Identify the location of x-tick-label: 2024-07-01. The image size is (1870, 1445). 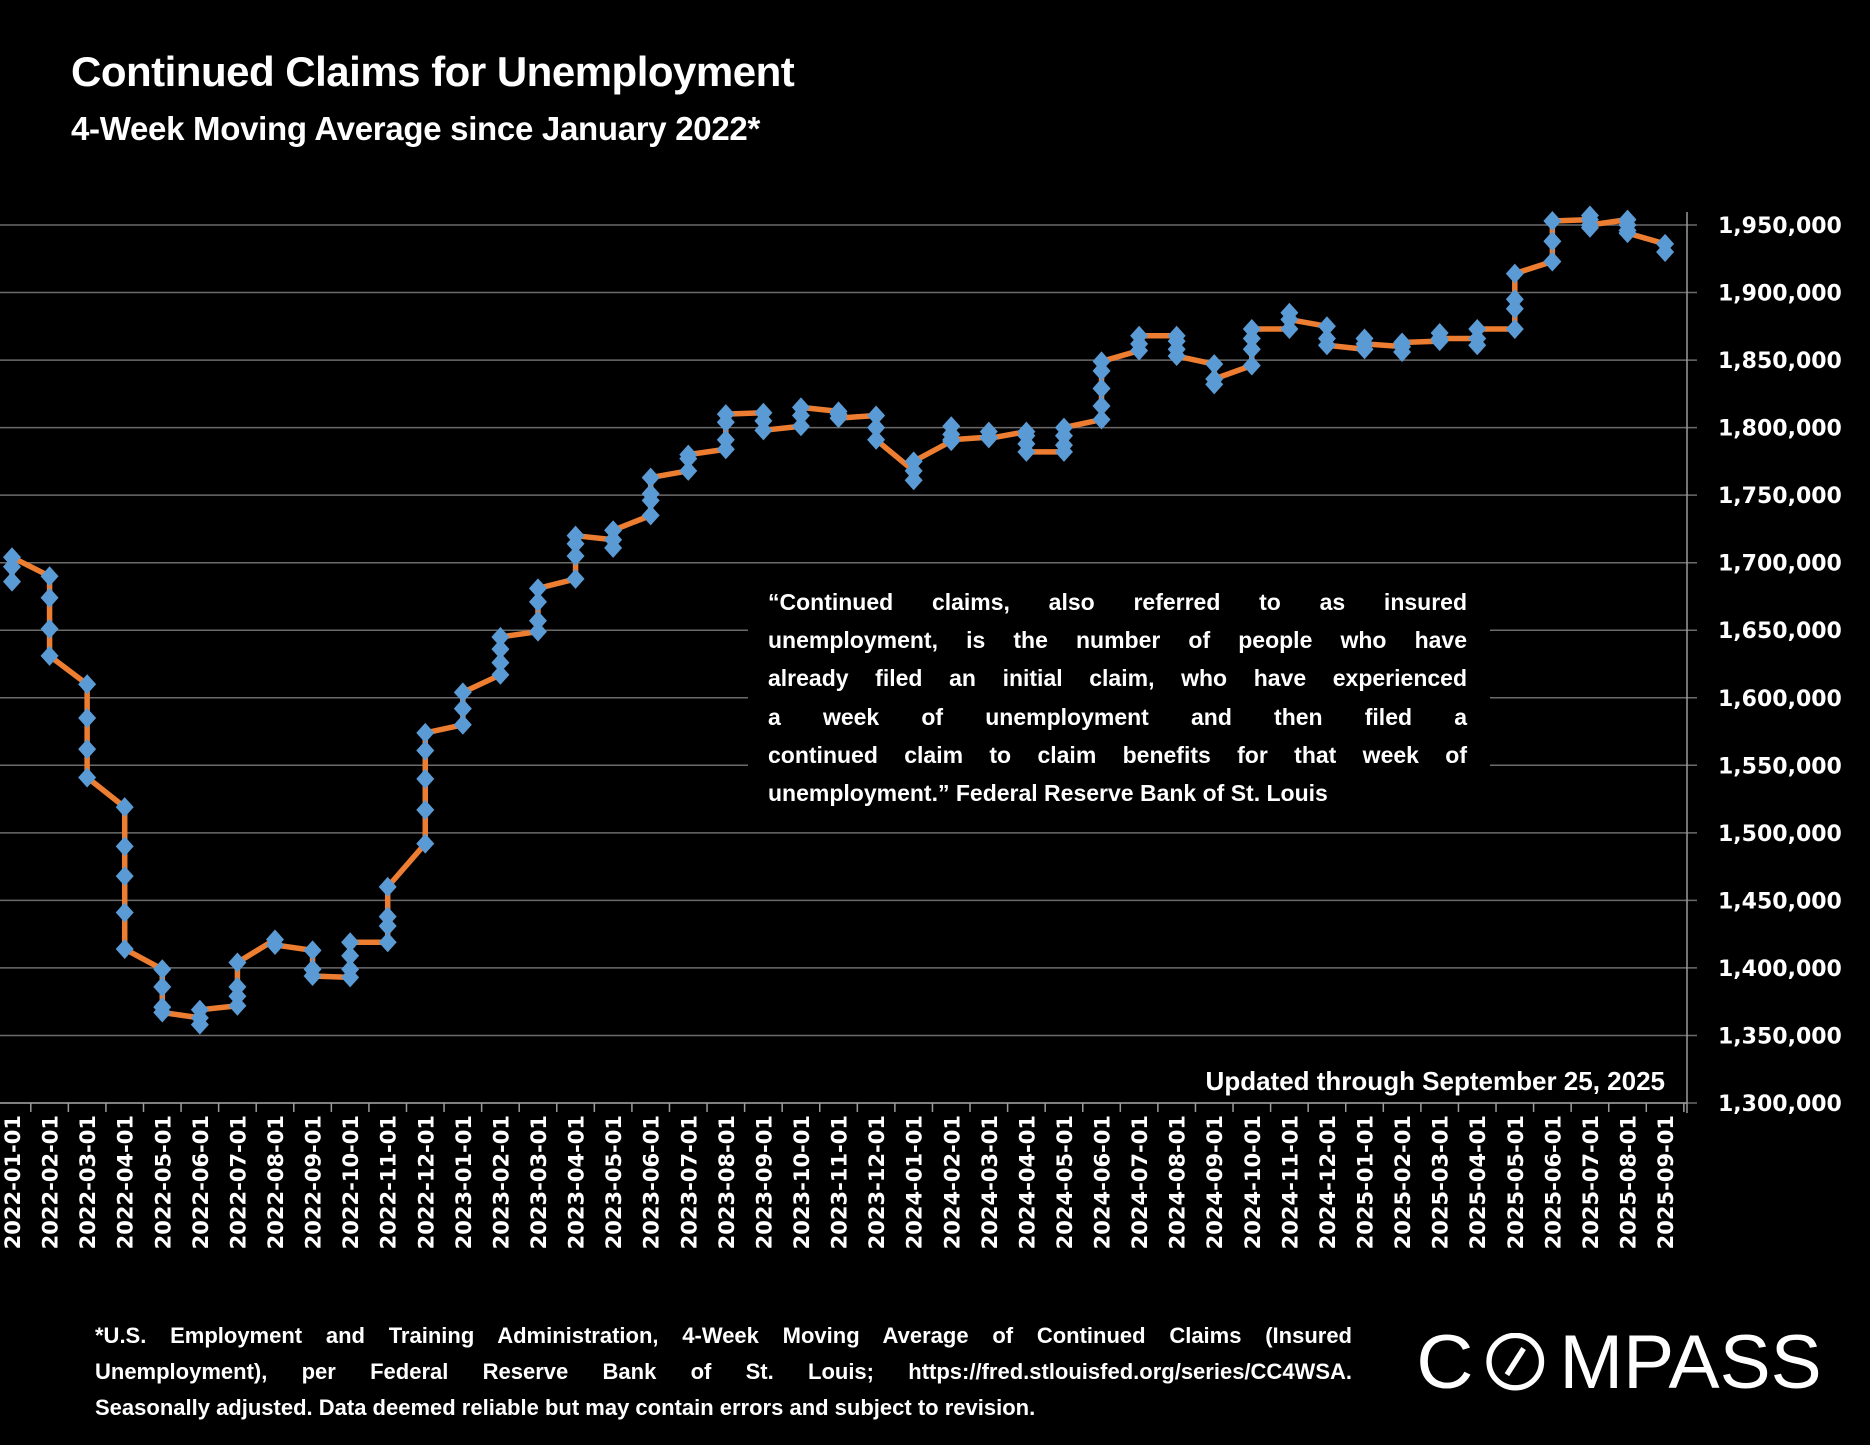
(1140, 1182).